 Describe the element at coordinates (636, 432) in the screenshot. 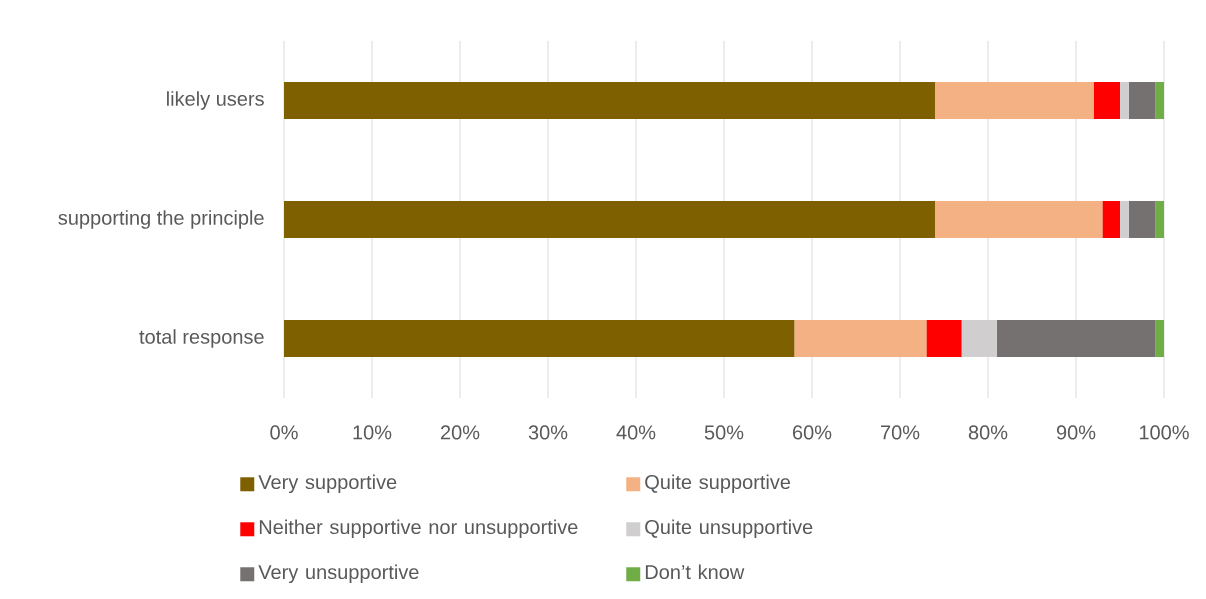

I see `x-tick-label: 40%` at that location.